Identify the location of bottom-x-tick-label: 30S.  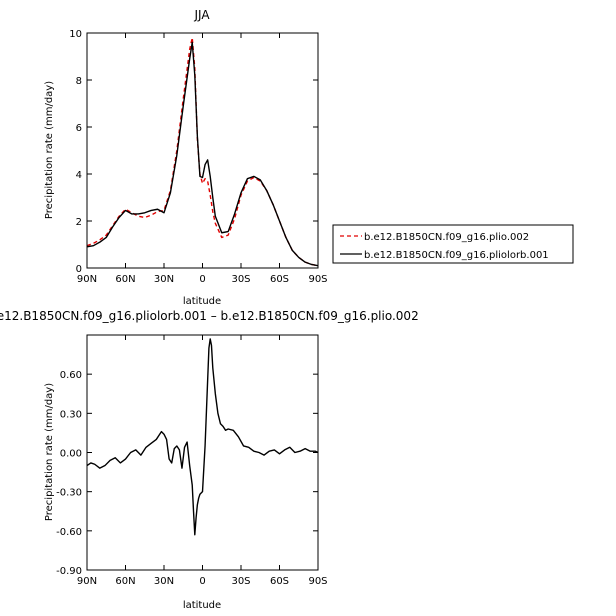
(240, 581).